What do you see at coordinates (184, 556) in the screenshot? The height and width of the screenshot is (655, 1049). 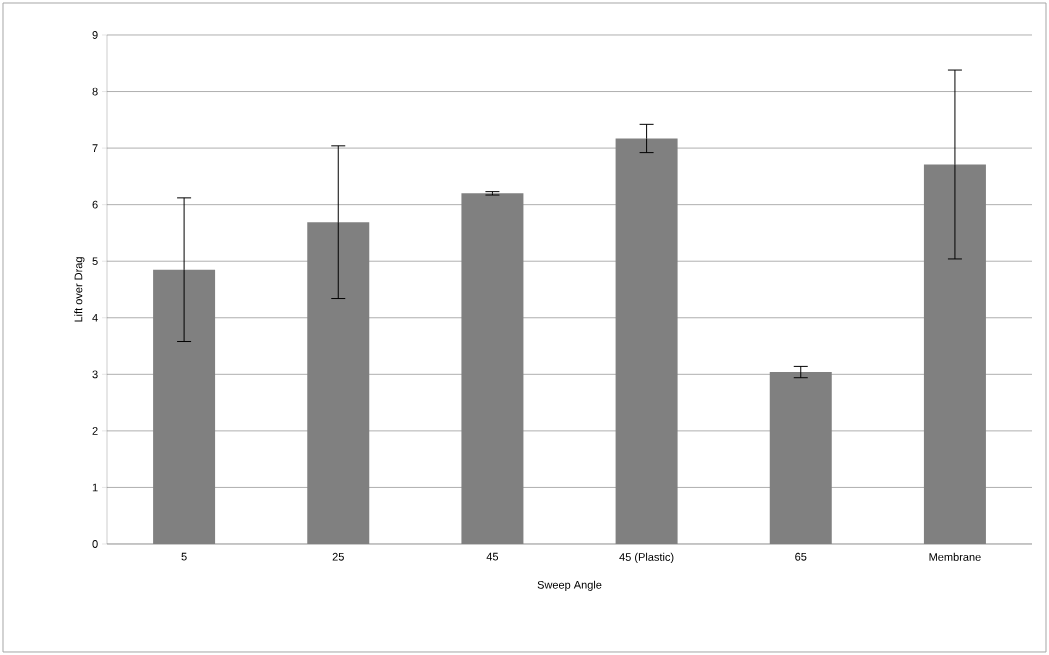 I see `x-tick-label: 5` at bounding box center [184, 556].